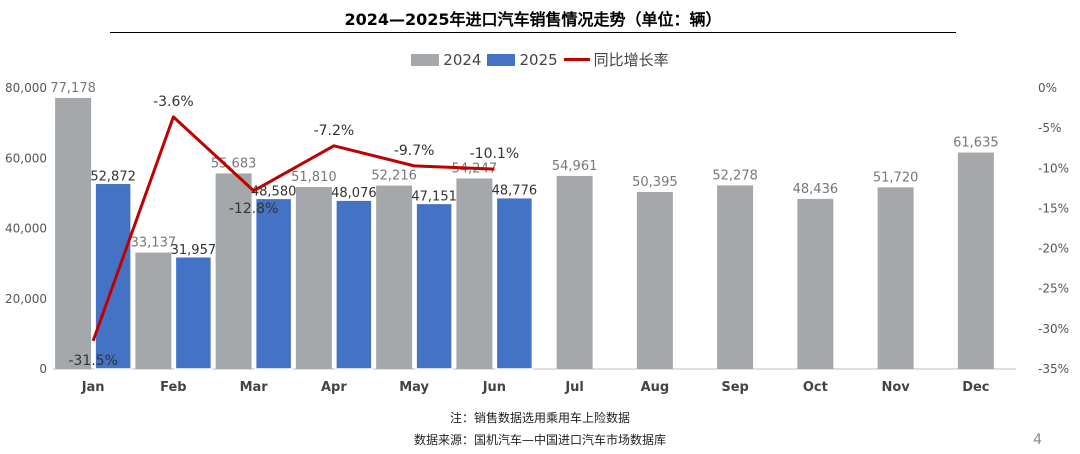 This screenshot has height=454, width=1080. Describe the element at coordinates (425, 59) in the screenshot. I see `legend-swatch-2024` at that location.